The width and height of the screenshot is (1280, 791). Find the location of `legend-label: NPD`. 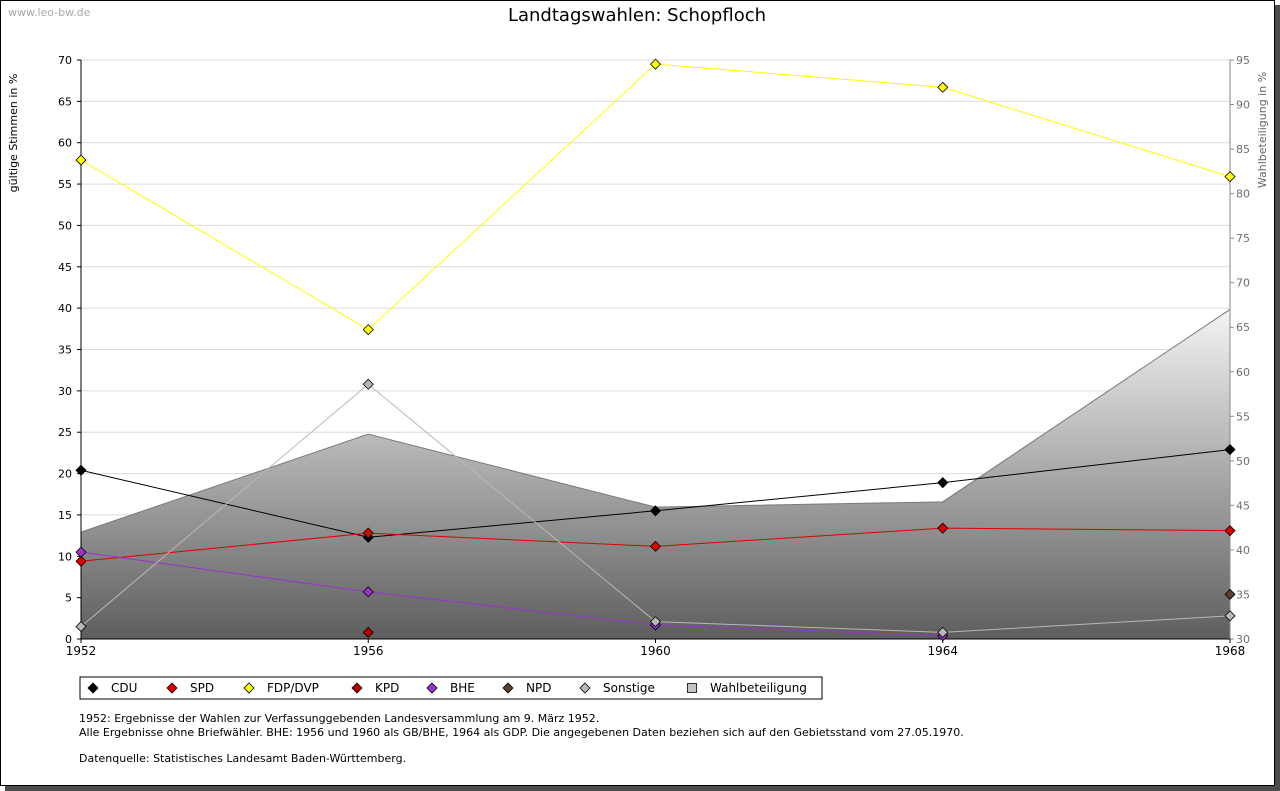

legend-label: NPD is located at coordinates (538, 688).